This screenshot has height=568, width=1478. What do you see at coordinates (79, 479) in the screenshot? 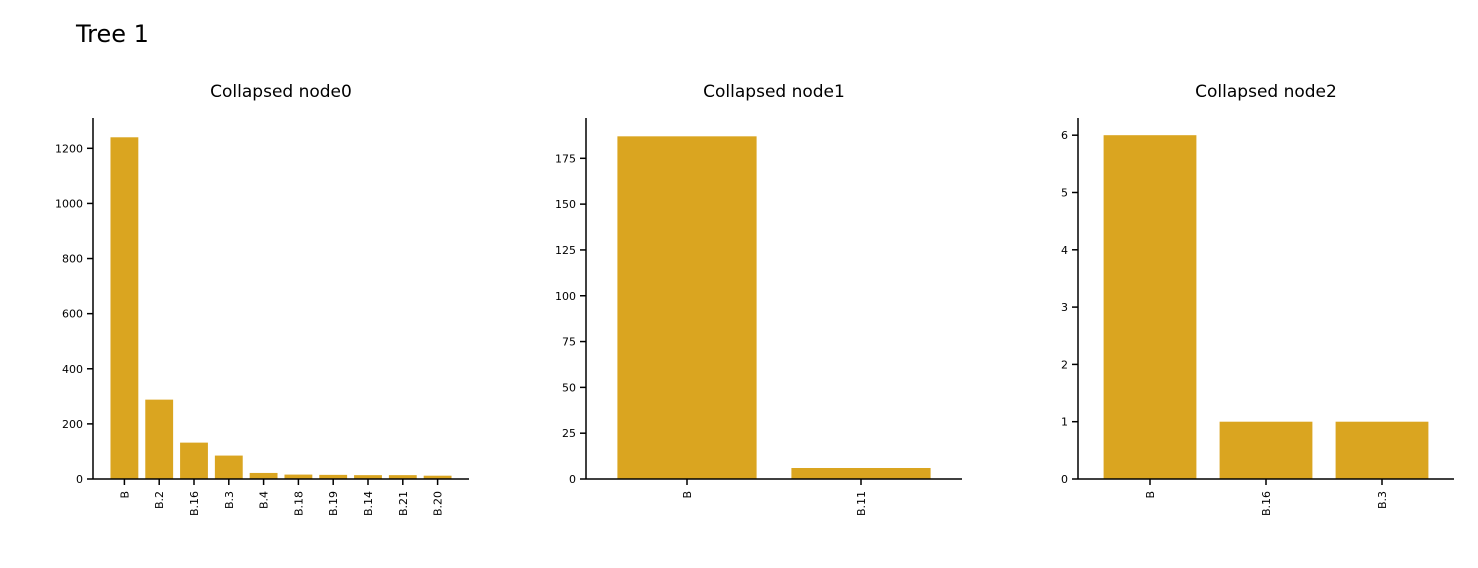
I see `panel-0-ytick-label-0: 0` at bounding box center [79, 479].